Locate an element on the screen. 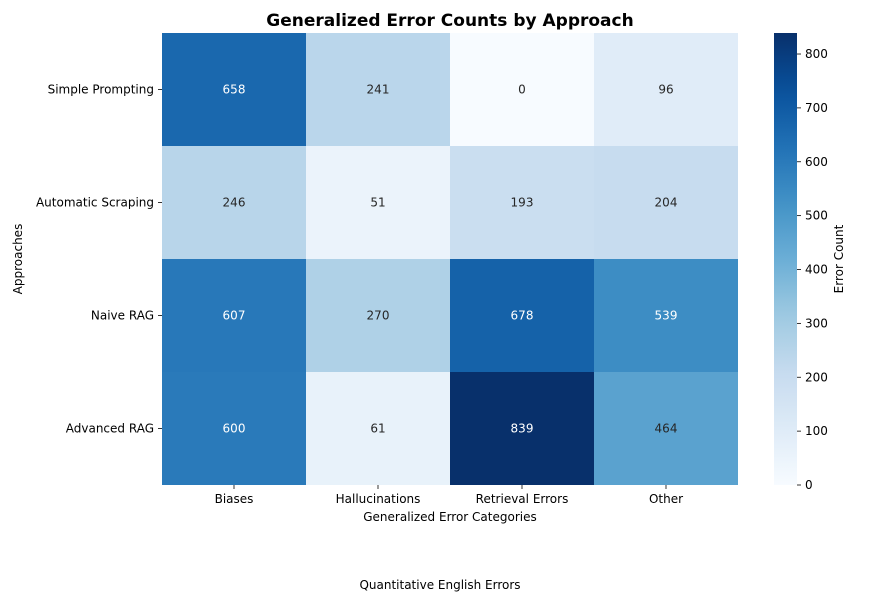  cell-value-label: 839 is located at coordinates (522, 429).